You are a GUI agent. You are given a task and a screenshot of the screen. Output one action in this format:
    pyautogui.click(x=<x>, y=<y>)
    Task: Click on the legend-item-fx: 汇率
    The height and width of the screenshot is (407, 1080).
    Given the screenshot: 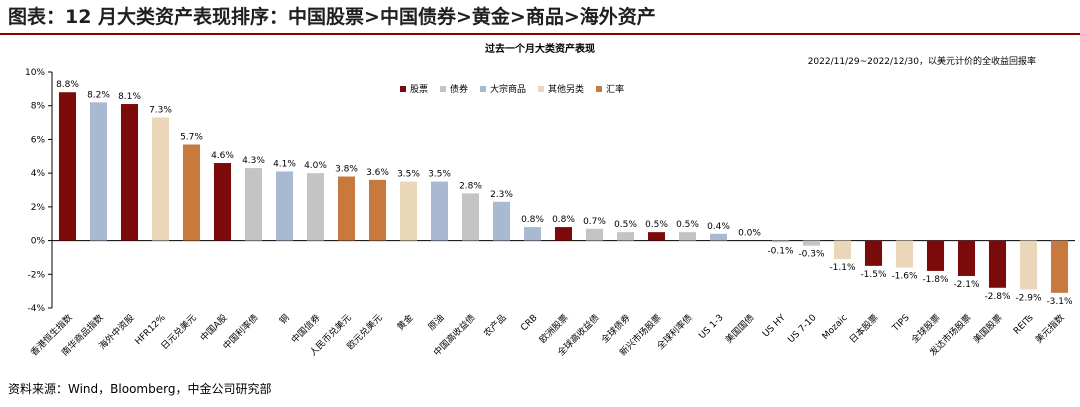 What is the action you would take?
    pyautogui.click(x=610, y=88)
    